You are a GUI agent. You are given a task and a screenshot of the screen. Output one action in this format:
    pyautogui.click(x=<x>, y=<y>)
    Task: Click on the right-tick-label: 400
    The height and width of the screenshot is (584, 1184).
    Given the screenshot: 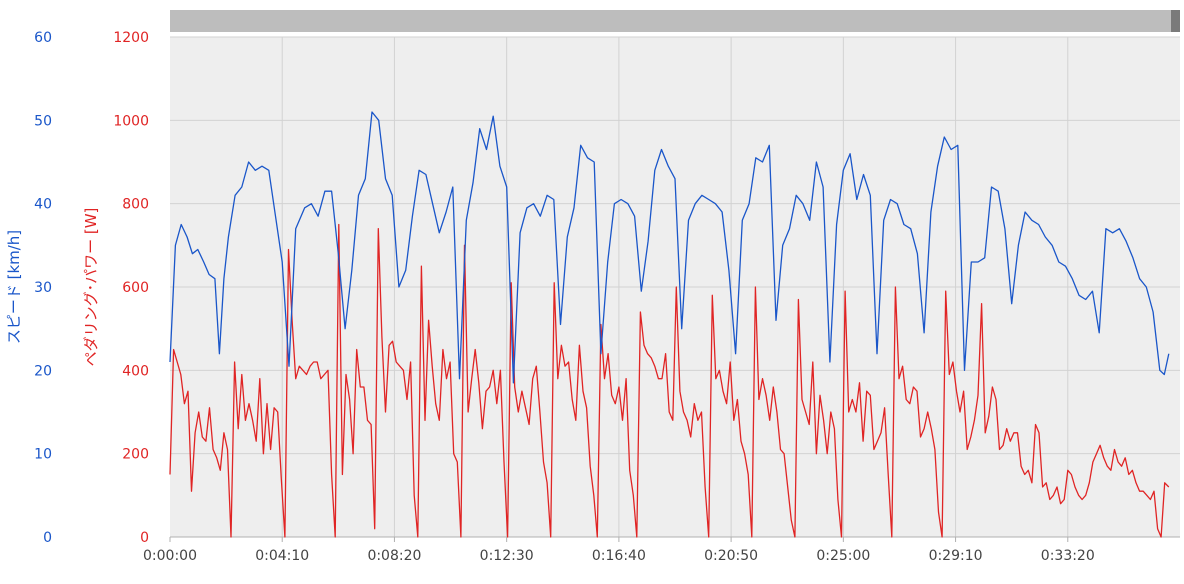 What is the action you would take?
    pyautogui.click(x=135, y=371)
    